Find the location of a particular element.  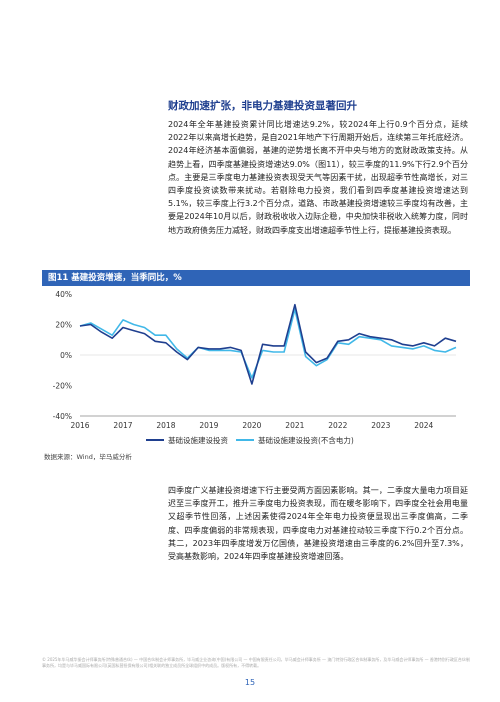

y-tick-label: 40% is located at coordinates (63, 294).